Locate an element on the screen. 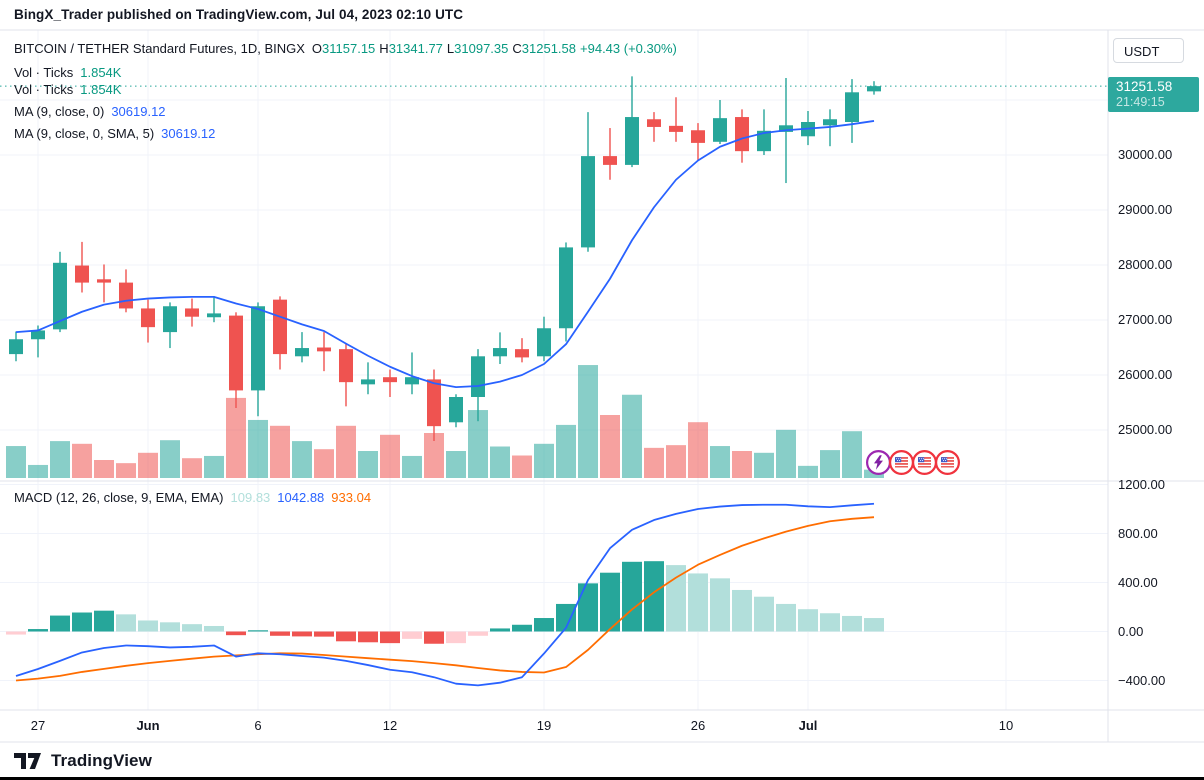 The image size is (1204, 780). ohlc-close-label: C is located at coordinates (517, 48).